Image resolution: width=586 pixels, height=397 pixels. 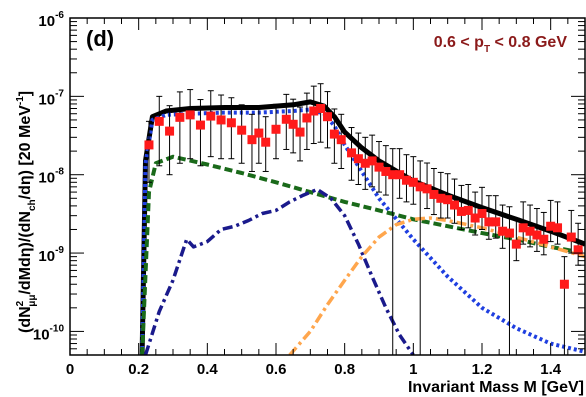 I want to click on y-tick-label: 10⁻⁷, so click(x=51, y=98).